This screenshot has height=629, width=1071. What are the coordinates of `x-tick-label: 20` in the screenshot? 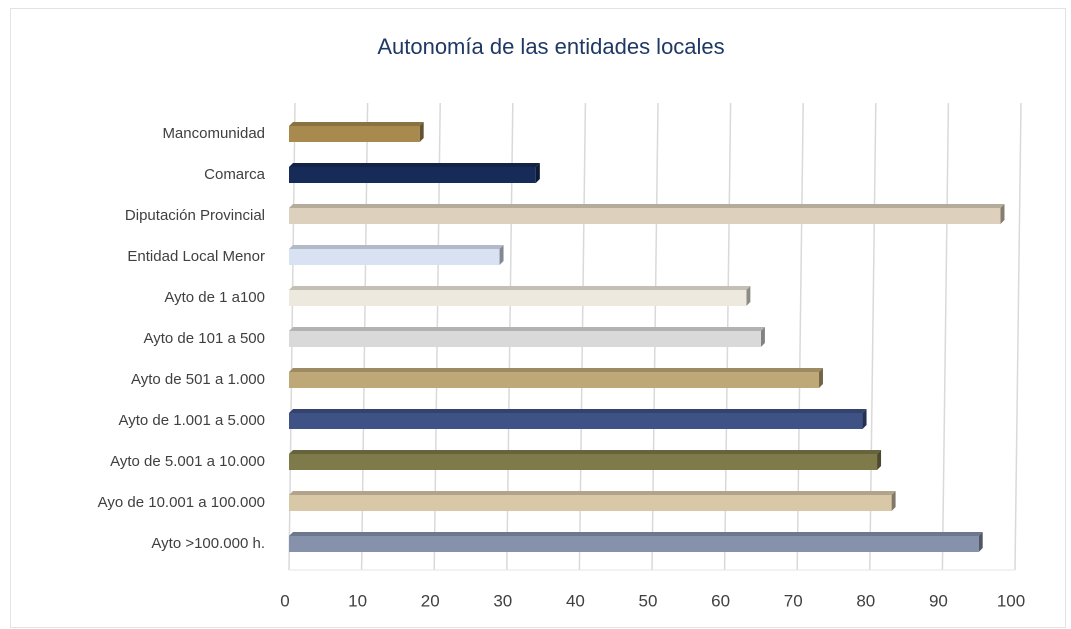 It's located at (430, 600).